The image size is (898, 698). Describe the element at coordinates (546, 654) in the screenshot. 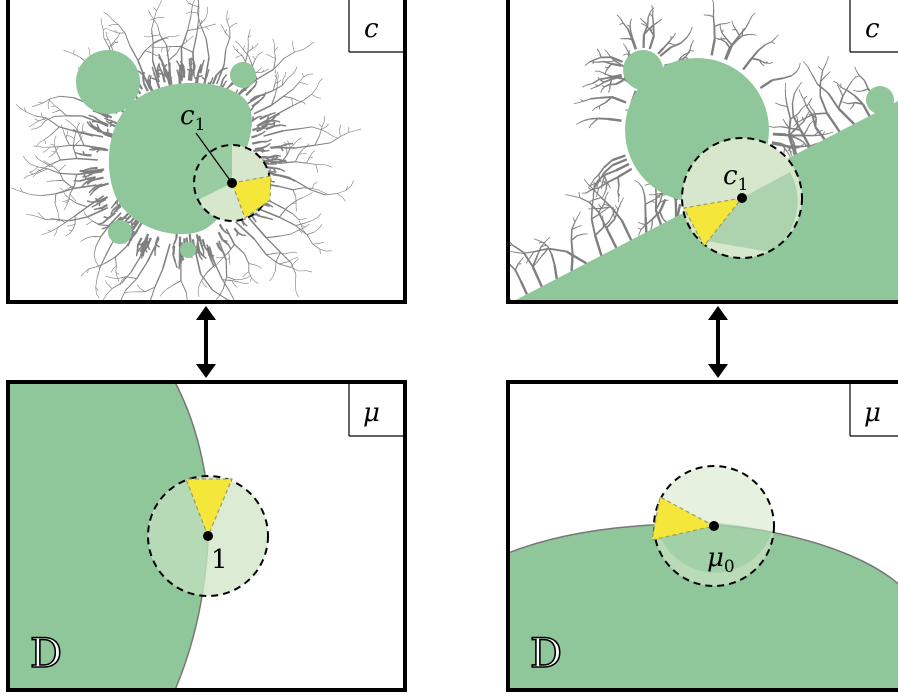

I see `label-D-right: D` at that location.